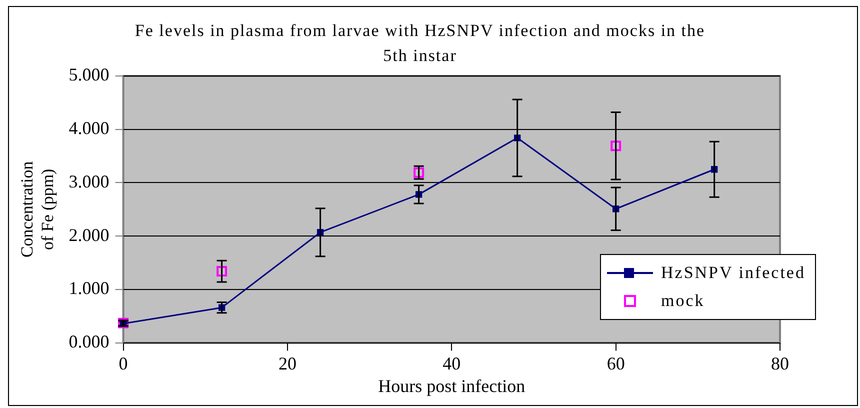 The image size is (860, 408). I want to click on x-tick-label: 80, so click(780, 363).